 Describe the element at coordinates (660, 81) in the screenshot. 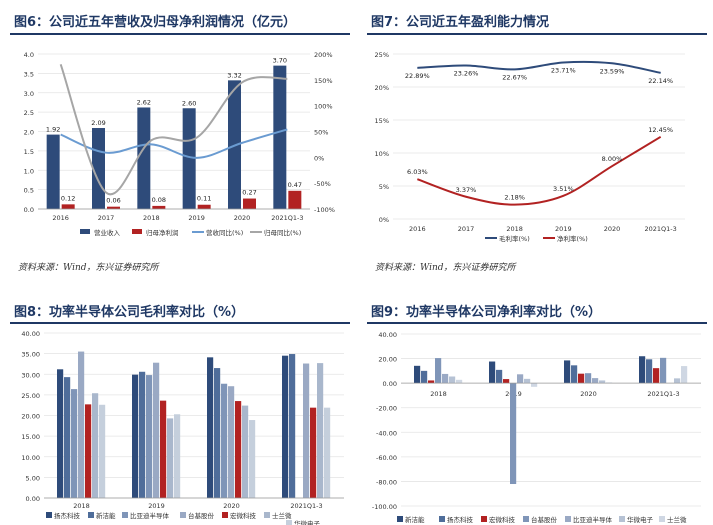

I see `data-label: 22.14%` at that location.